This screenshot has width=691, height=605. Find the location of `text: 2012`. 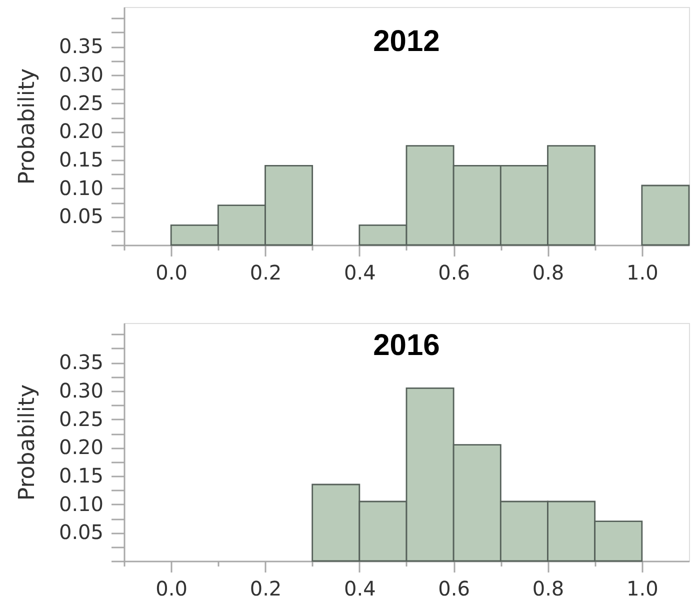

text: 2012 is located at coordinates (406, 41).